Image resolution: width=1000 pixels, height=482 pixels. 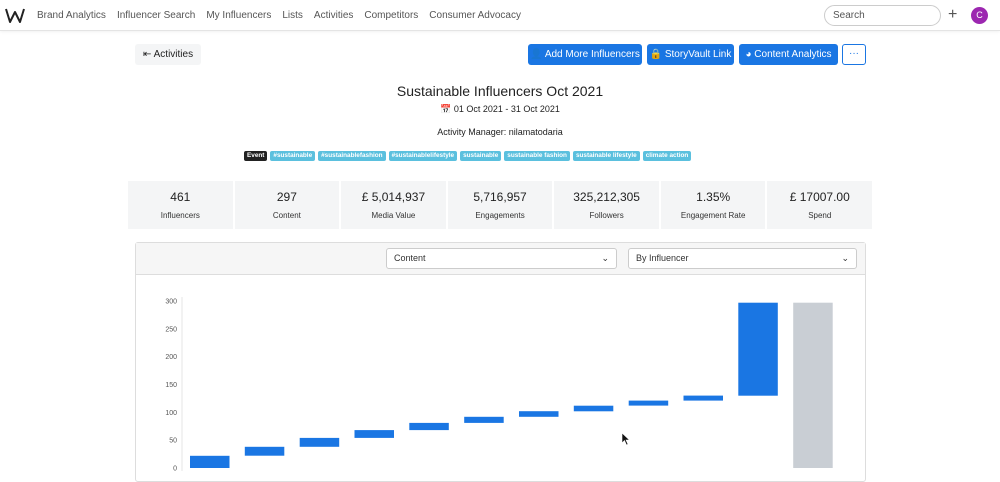 What do you see at coordinates (592, 54) in the screenshot?
I see `add-more-influencers-label: Add More Influencers` at bounding box center [592, 54].